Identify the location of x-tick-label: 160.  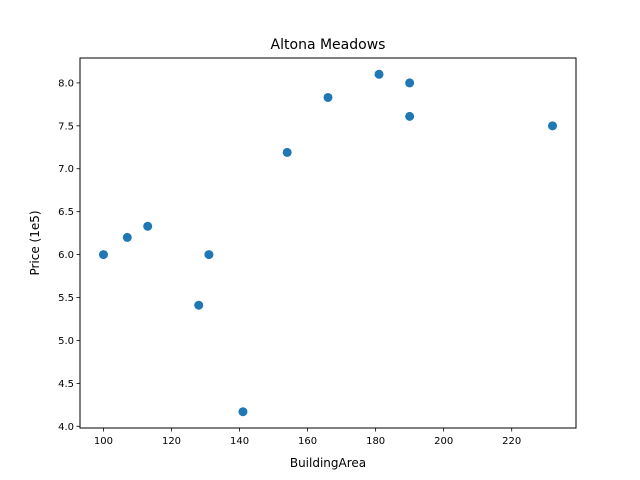
(307, 441).